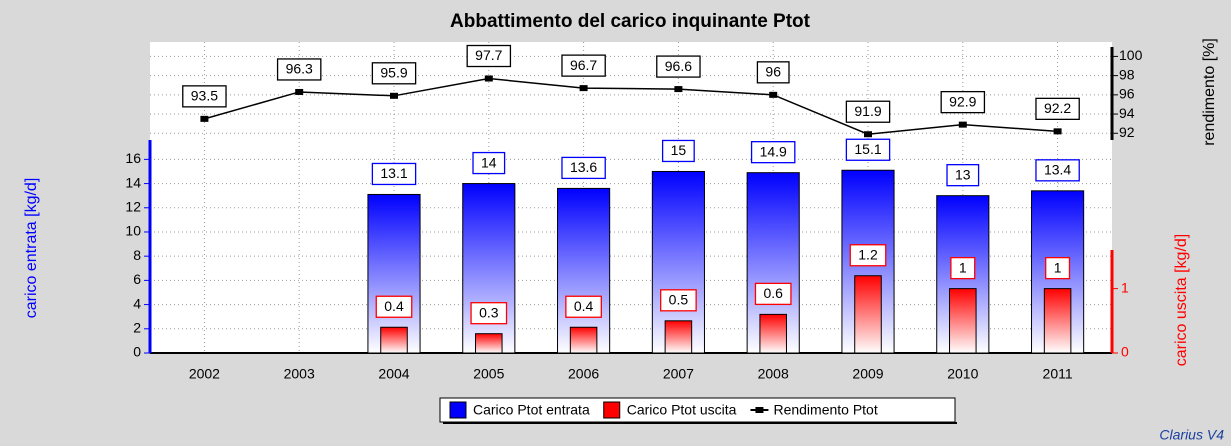  What do you see at coordinates (531, 410) in the screenshot?
I see `legend-label: Carico Ptot entrata` at bounding box center [531, 410].